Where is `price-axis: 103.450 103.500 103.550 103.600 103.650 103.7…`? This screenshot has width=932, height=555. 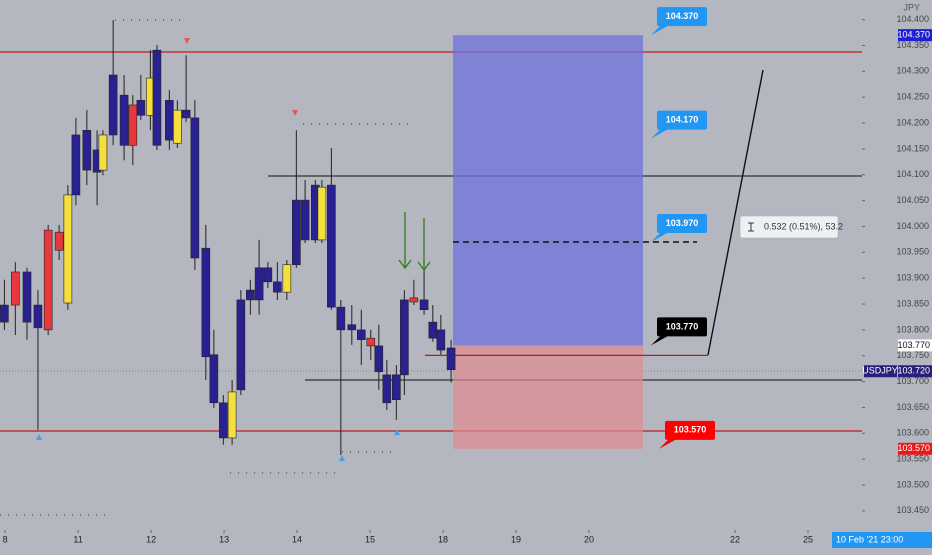
price-axis: 103.450 103.500 103.550 103.600 103.650 103.7… is located at coordinates (897, 264).